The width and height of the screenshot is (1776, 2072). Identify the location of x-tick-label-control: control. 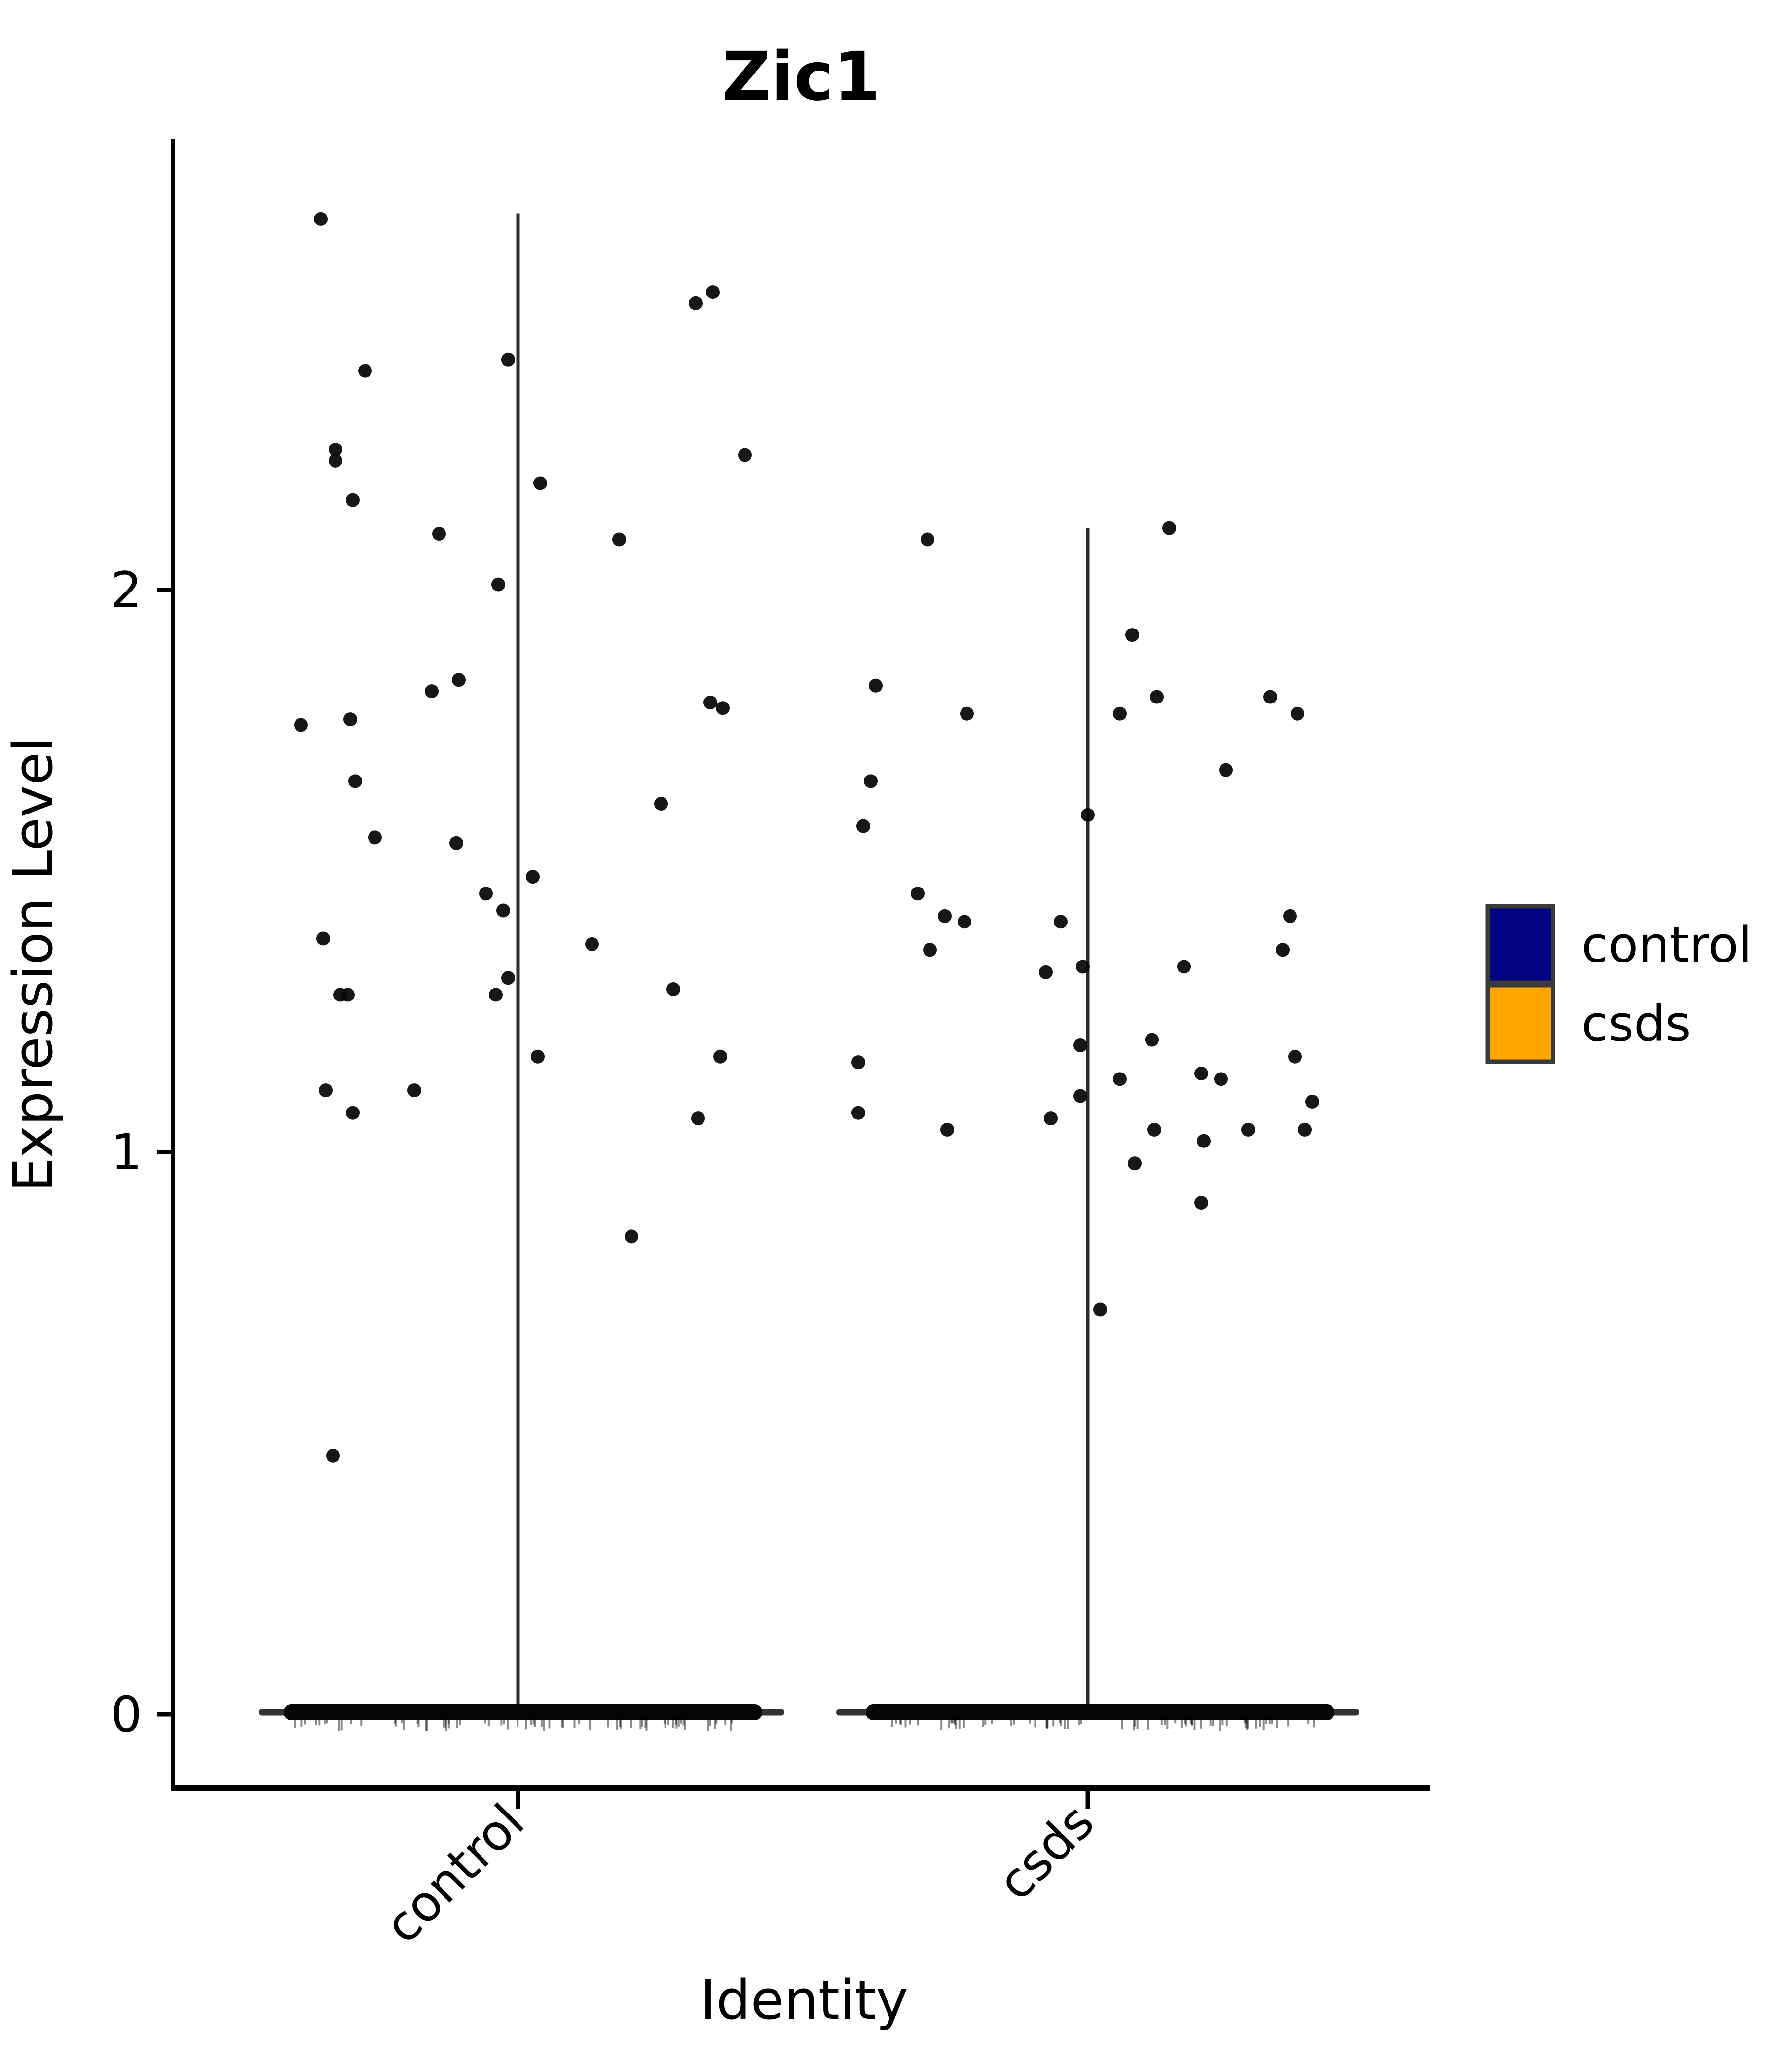
(454, 1874).